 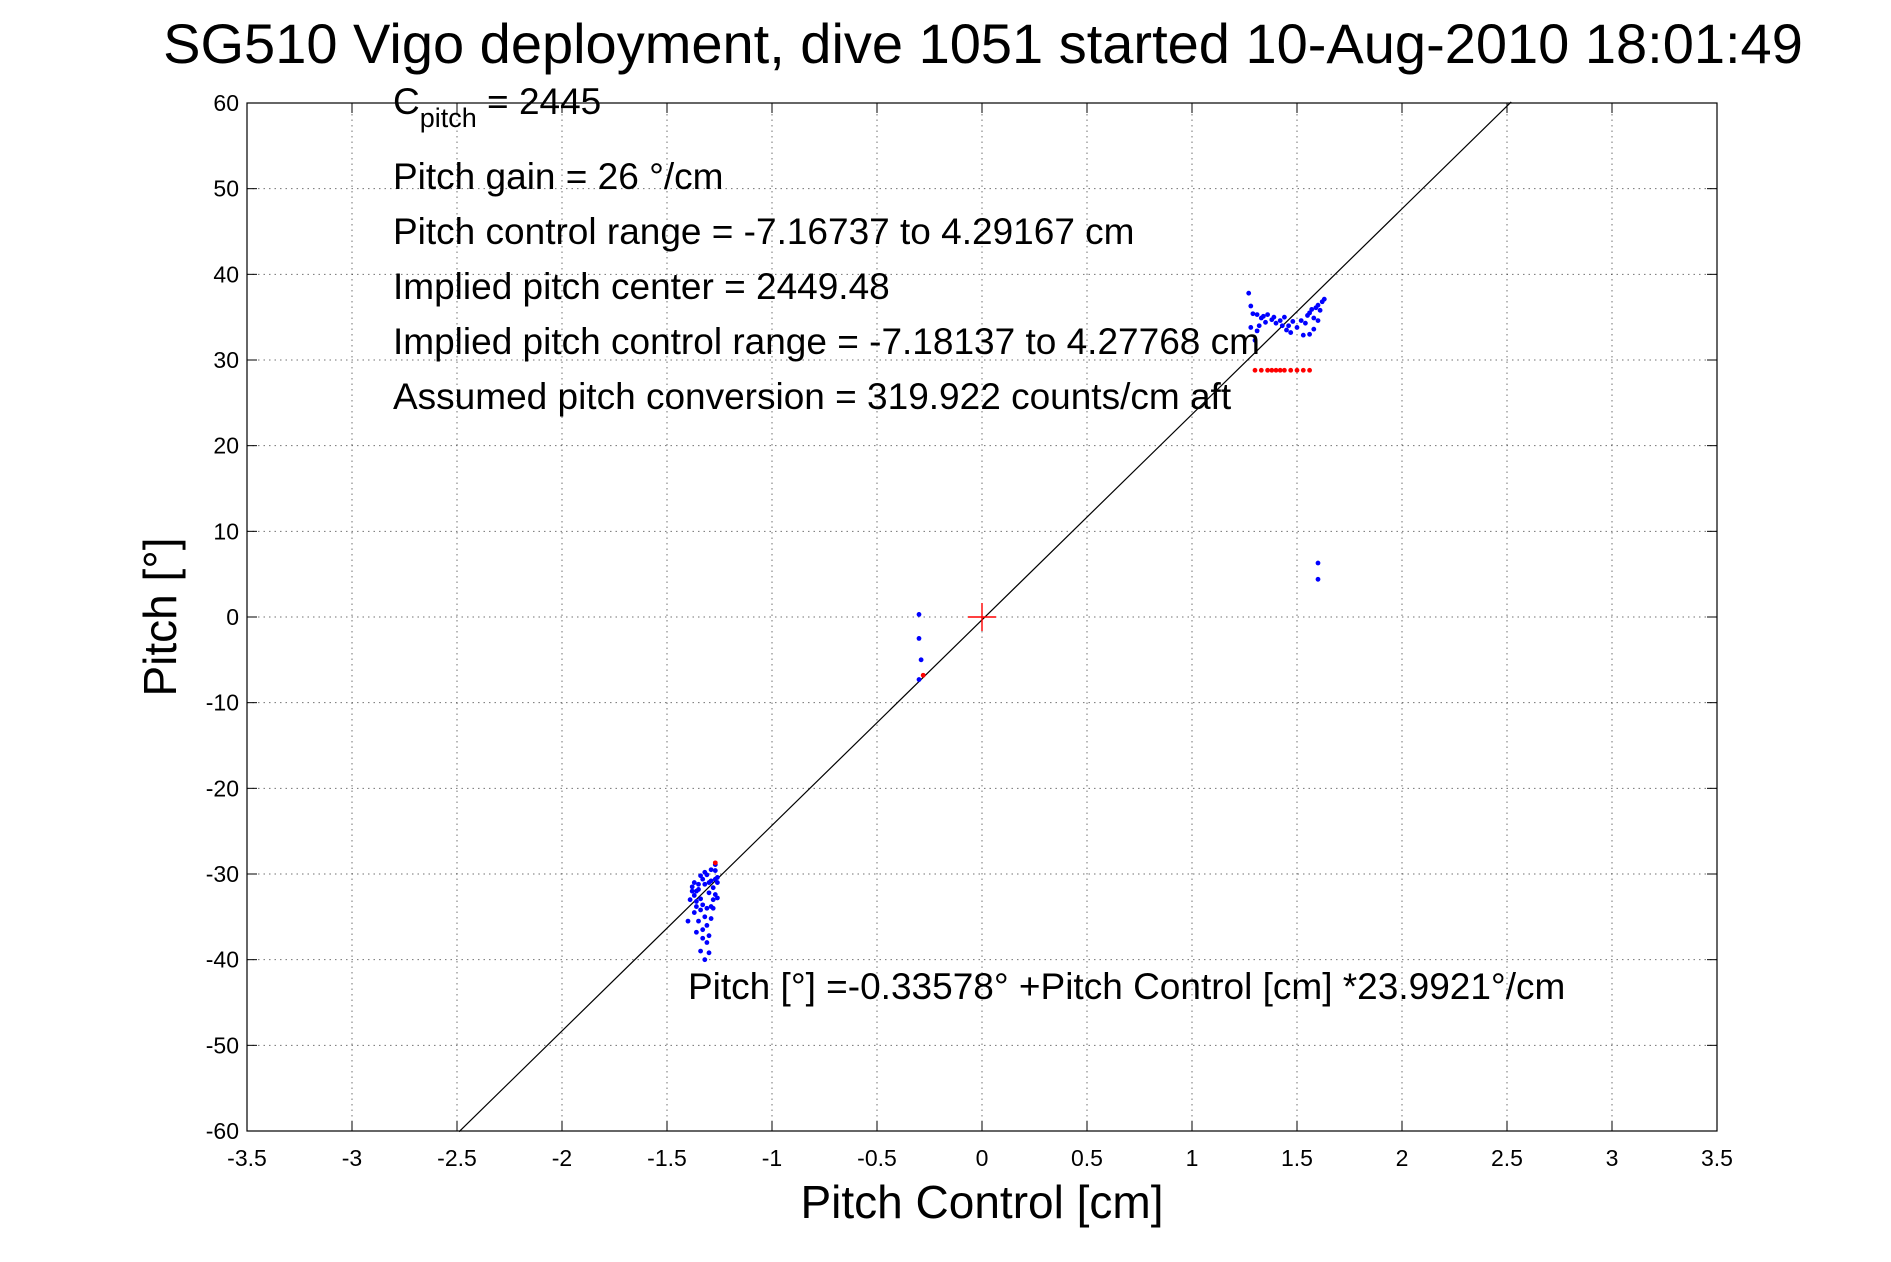 I want to click on annotation-c-pitch: Cpitch = 2445, so click(x=497, y=107).